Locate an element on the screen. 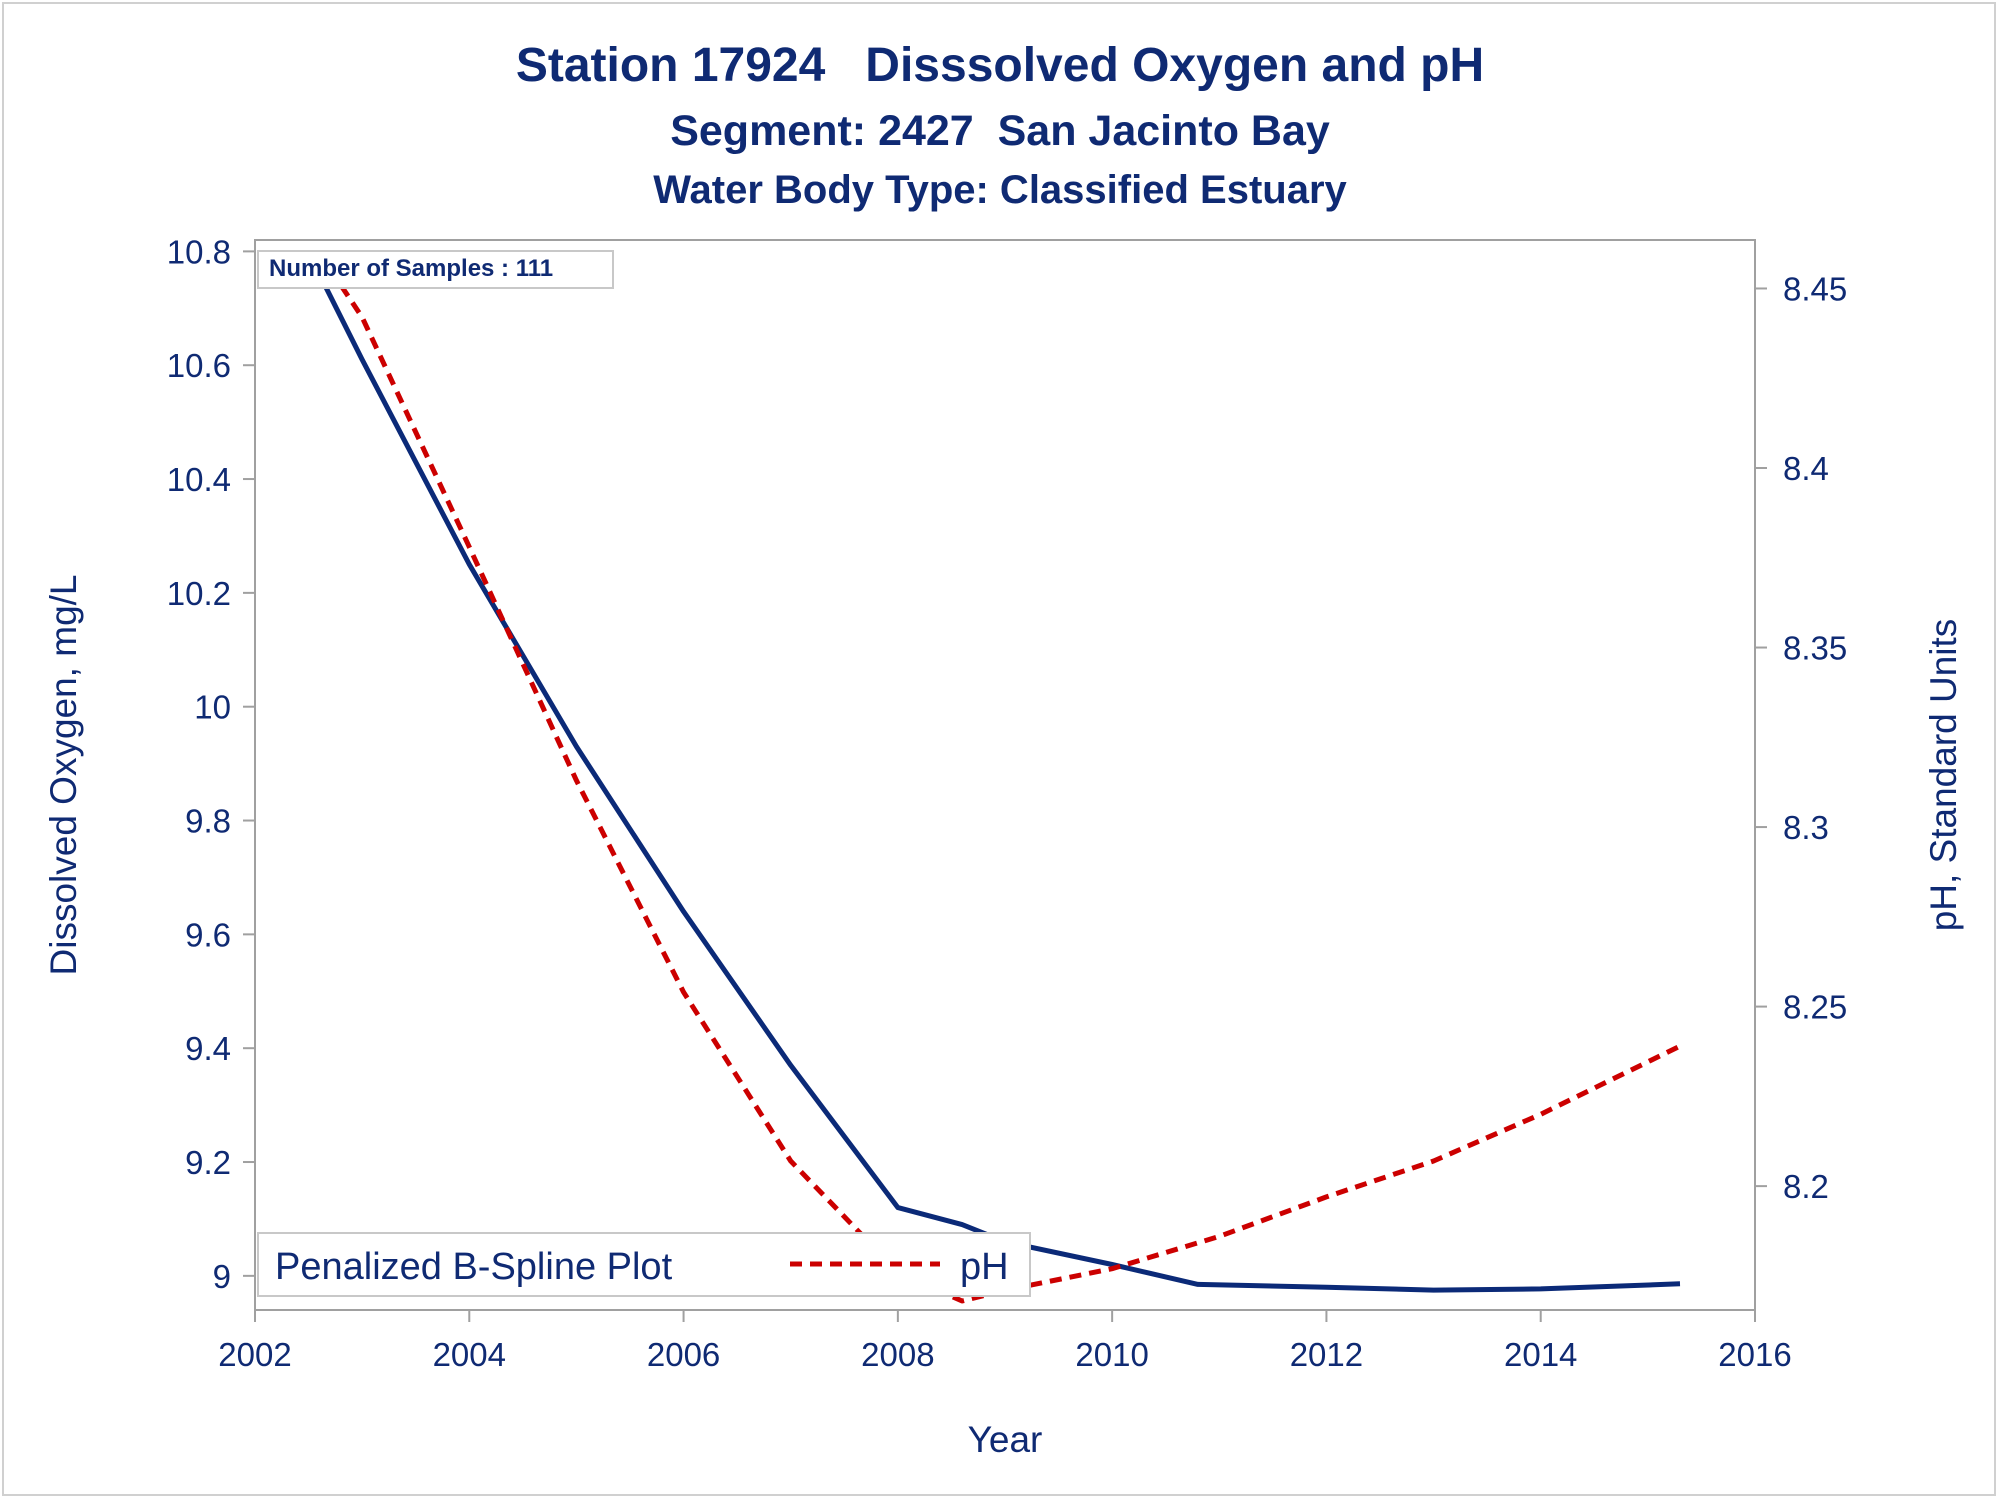  y-left-tick-label: 10.2 is located at coordinates (199, 593).